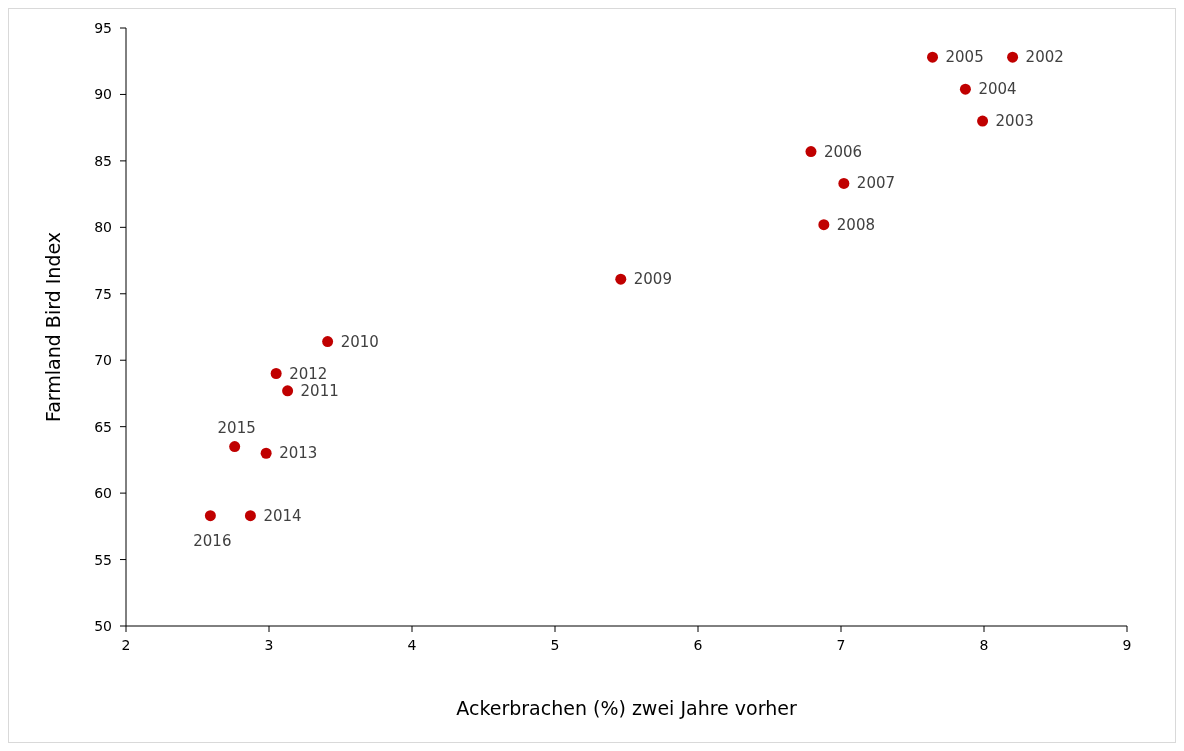  I want to click on x-tick-label: 4, so click(412, 645).